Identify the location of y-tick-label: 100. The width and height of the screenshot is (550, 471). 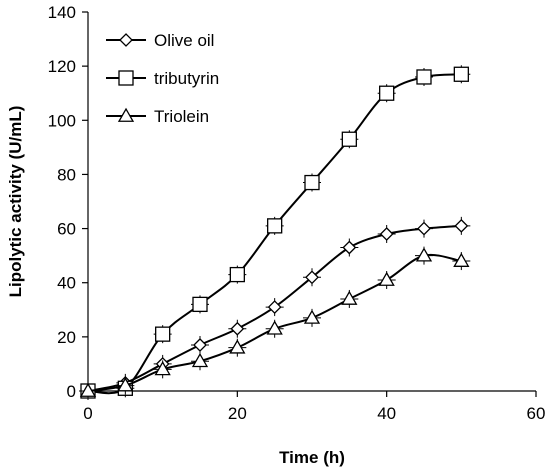
(62, 120).